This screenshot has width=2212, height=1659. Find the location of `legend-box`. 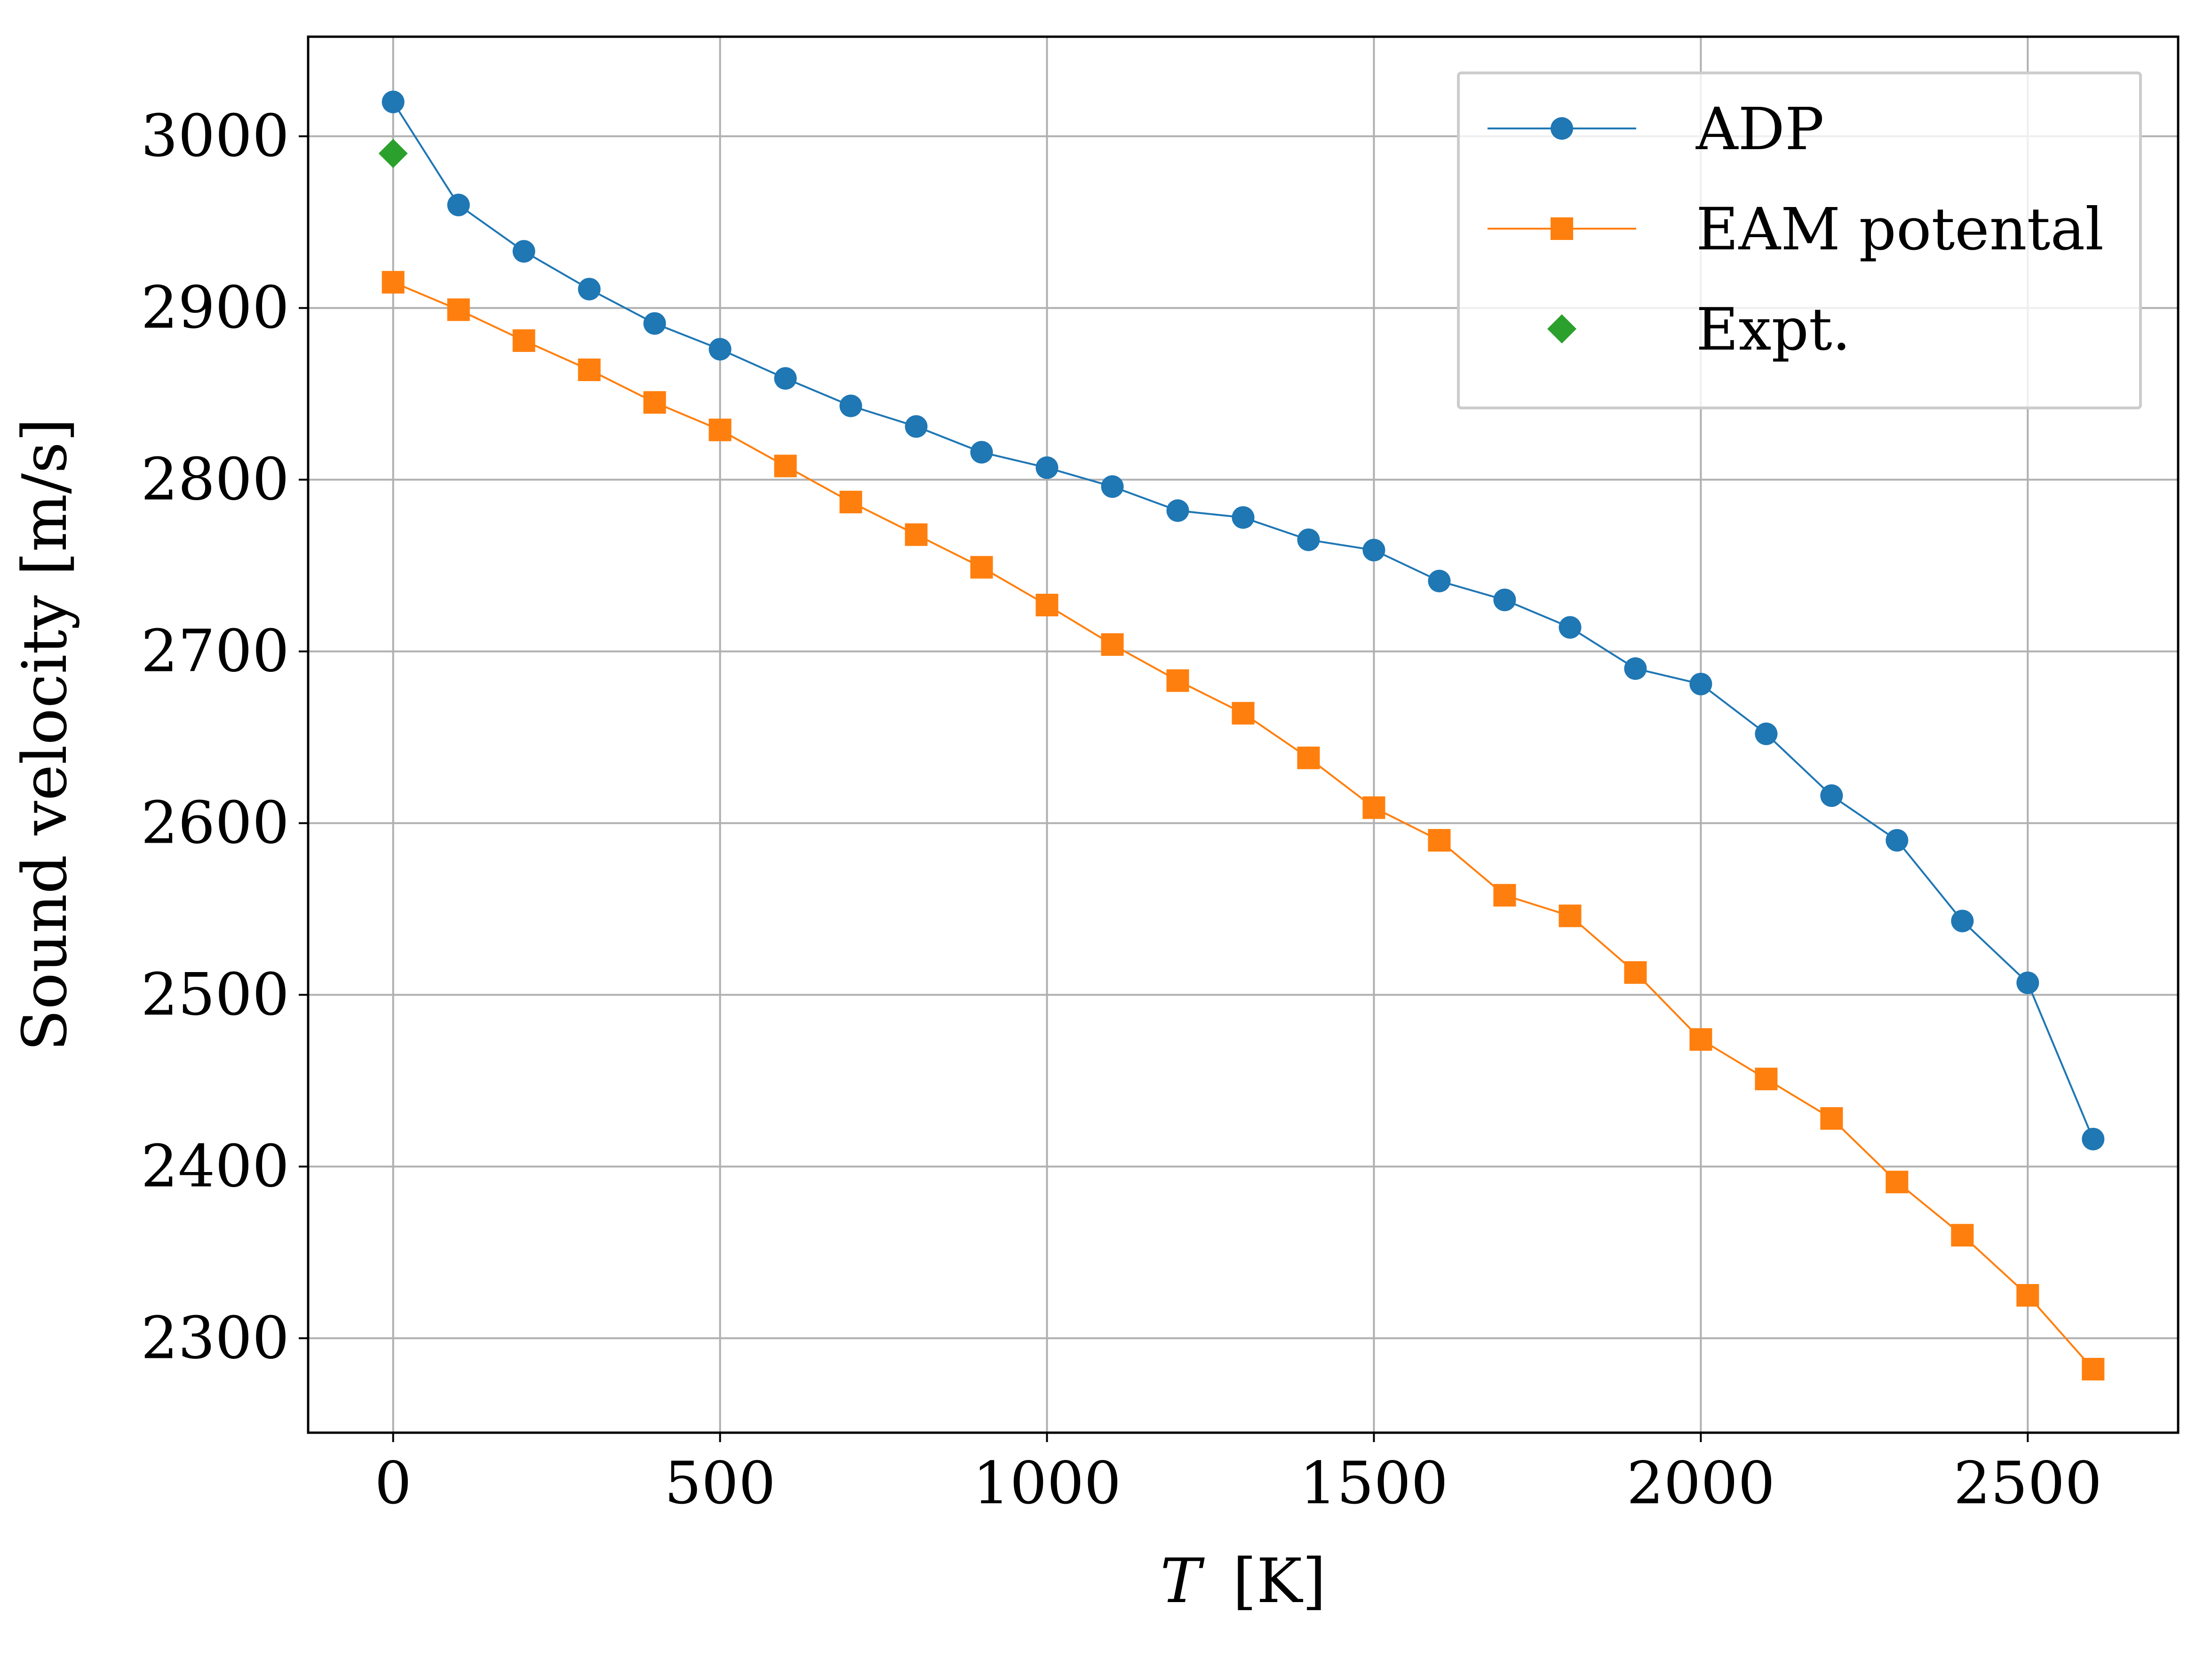

legend-box is located at coordinates (1799, 240).